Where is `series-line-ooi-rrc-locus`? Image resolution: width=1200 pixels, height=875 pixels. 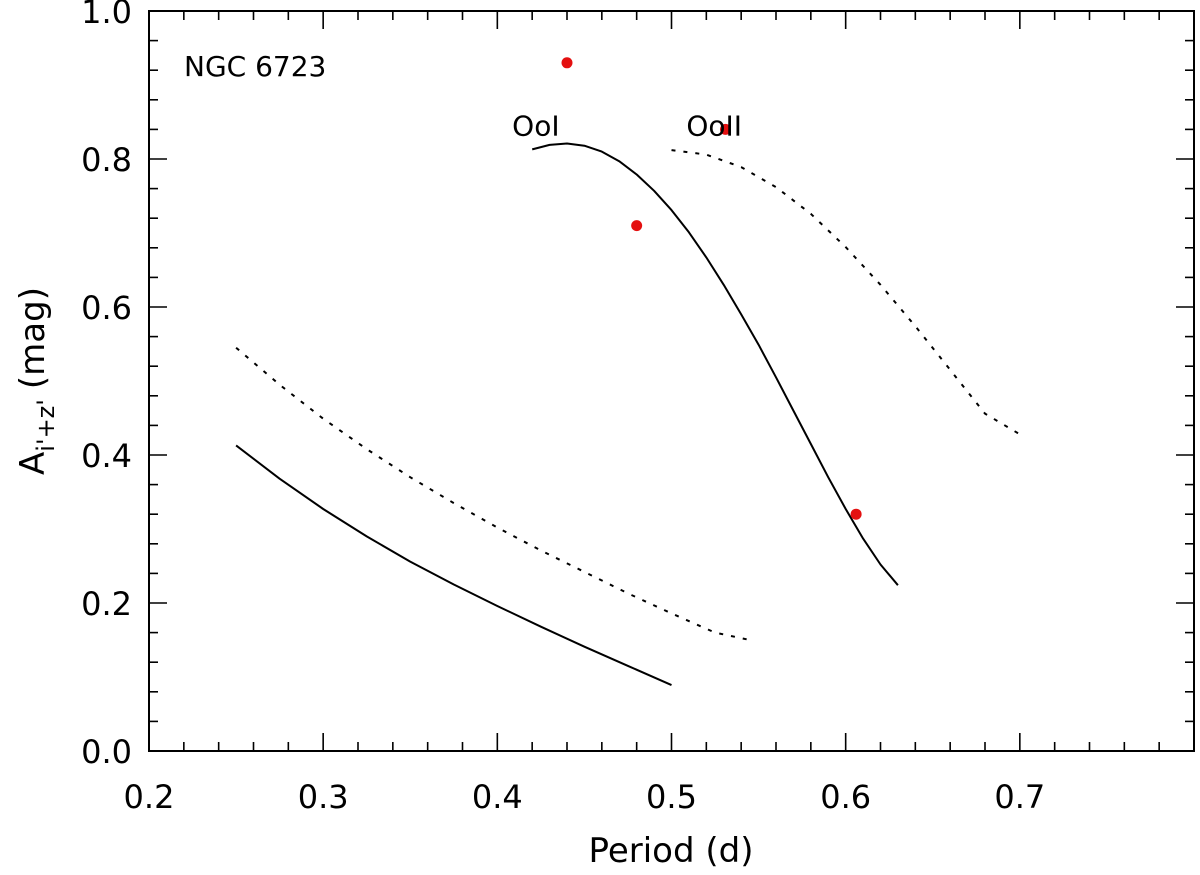
series-line-ooi-rrc-locus is located at coordinates (453, 565).